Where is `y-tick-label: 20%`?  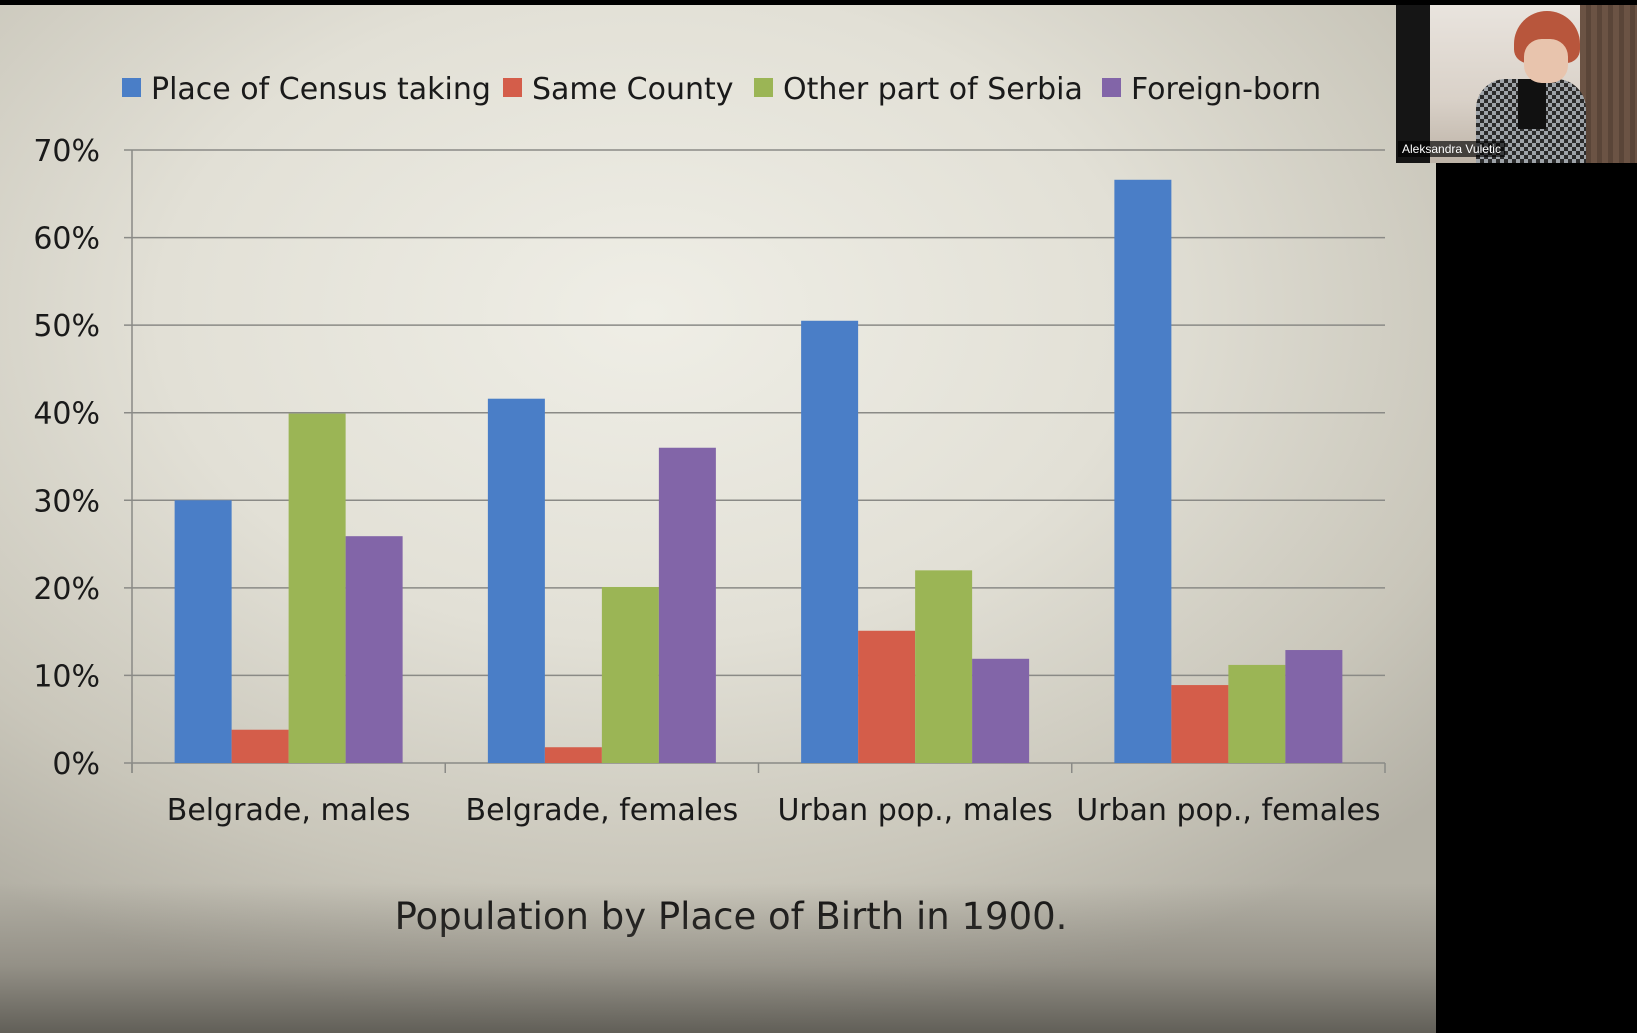
y-tick-label: 20% is located at coordinates (66, 589).